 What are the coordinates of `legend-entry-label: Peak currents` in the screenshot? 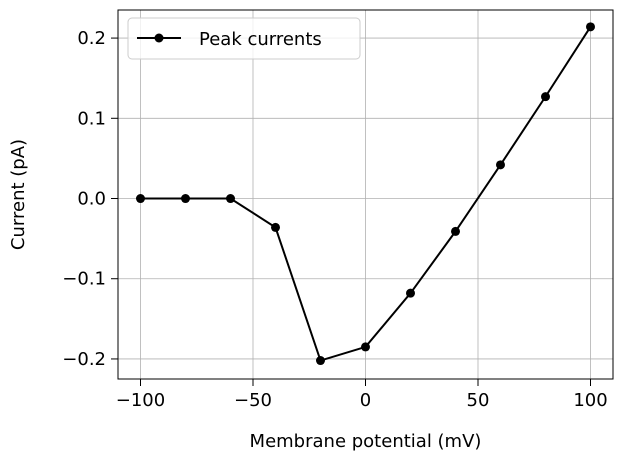 It's located at (260, 39).